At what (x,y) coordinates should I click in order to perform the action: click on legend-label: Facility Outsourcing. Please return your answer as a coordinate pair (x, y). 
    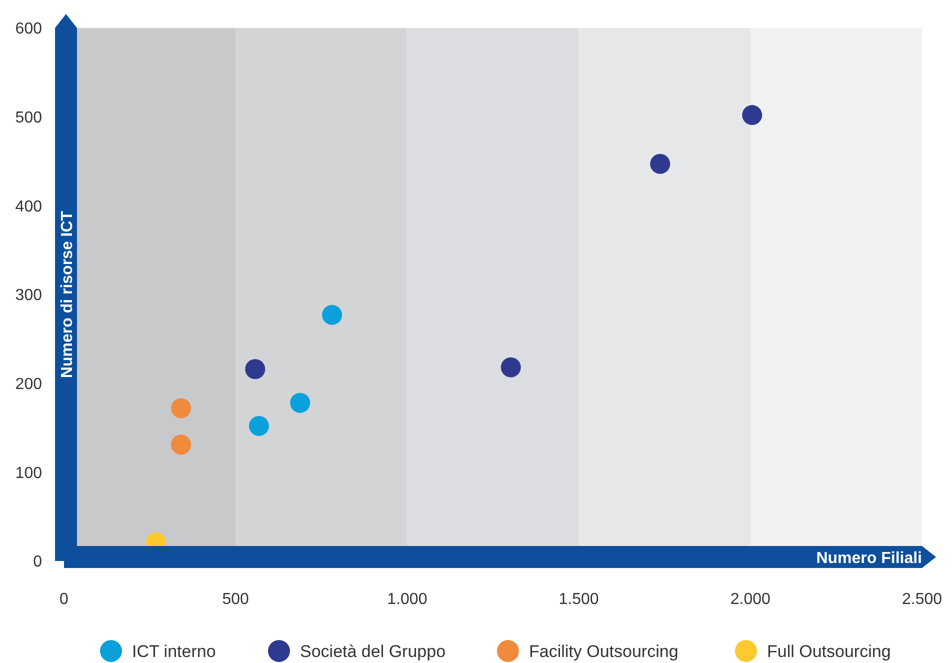
    Looking at the image, I should click on (603, 651).